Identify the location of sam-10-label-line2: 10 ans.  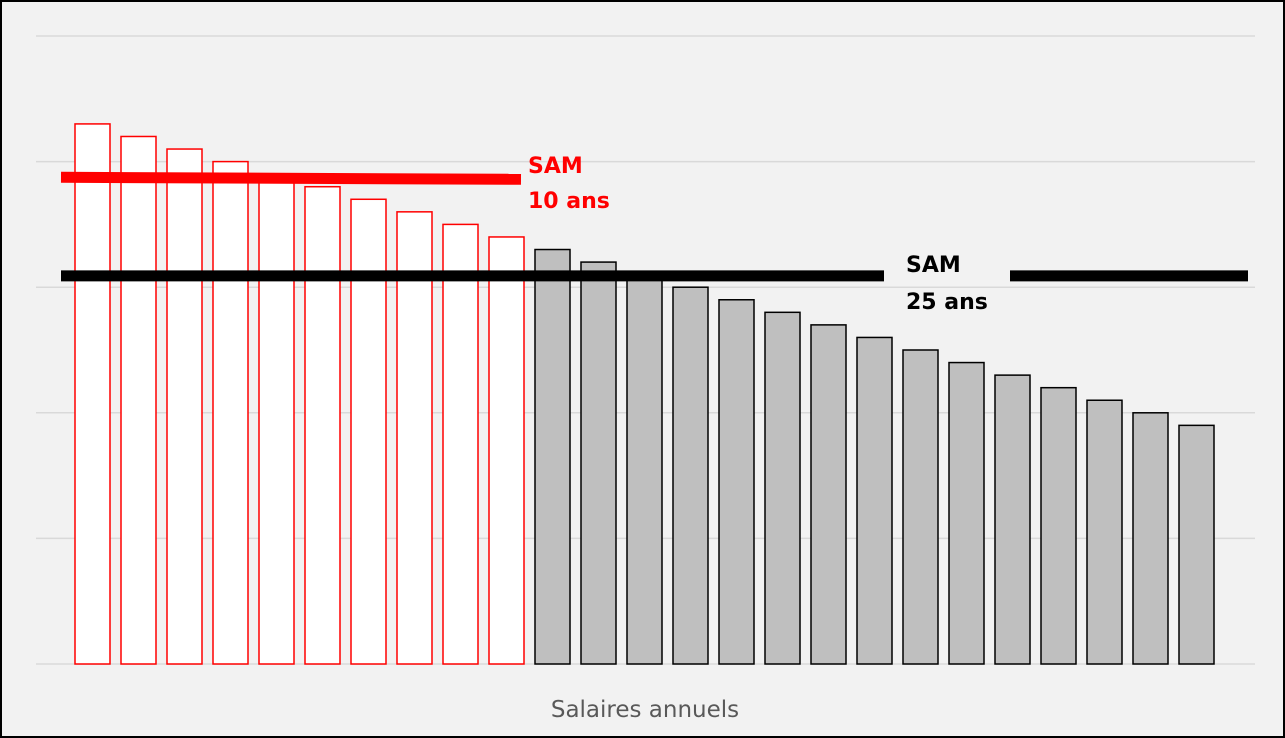
(569, 201).